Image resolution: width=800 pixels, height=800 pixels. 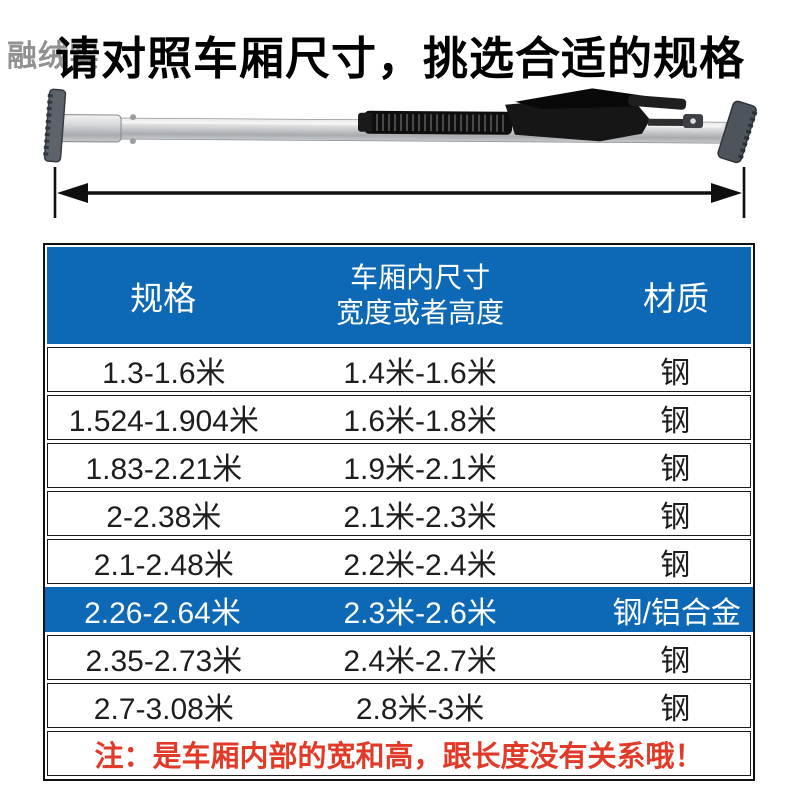 What do you see at coordinates (420, 517) in the screenshot?
I see `size-value: 2.1米-2.3米` at bounding box center [420, 517].